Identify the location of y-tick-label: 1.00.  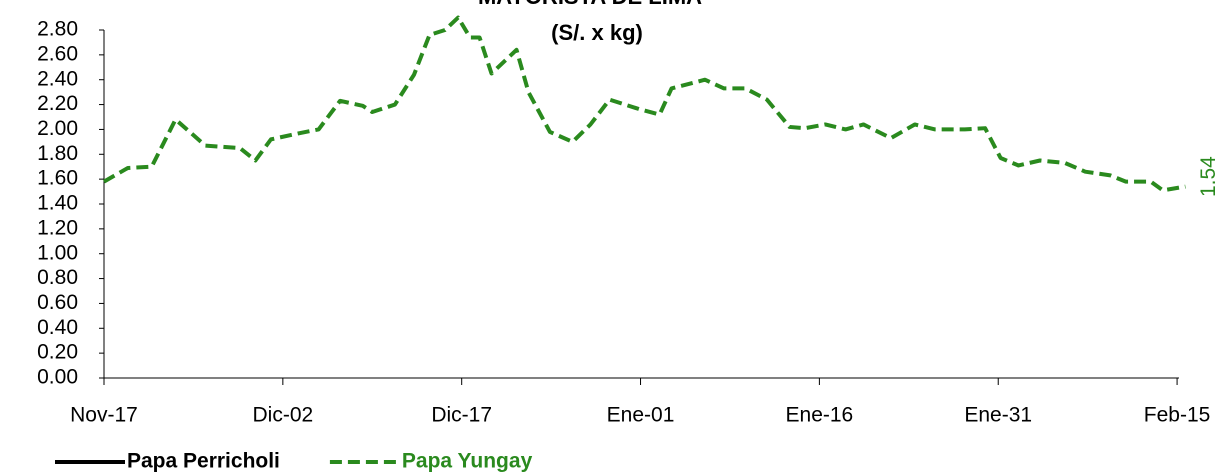
(57, 252).